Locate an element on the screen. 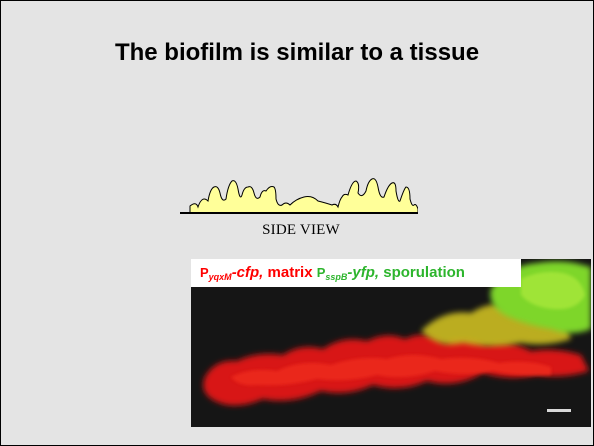 Image resolution: width=594 pixels, height=446 pixels. slide-title: The biofilm is similar to a tissue is located at coordinates (297, 52).